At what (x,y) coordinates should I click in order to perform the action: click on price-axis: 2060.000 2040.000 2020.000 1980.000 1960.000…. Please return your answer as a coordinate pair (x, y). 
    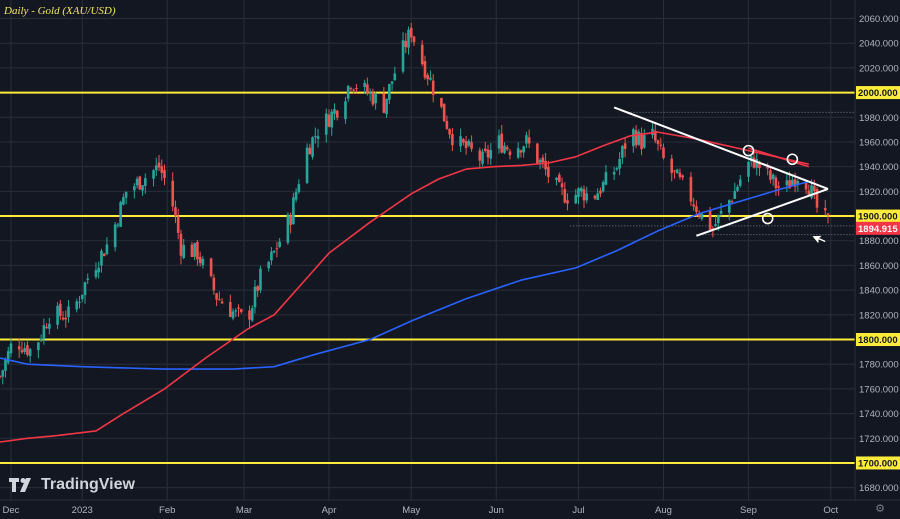
    Looking at the image, I should click on (877, 250).